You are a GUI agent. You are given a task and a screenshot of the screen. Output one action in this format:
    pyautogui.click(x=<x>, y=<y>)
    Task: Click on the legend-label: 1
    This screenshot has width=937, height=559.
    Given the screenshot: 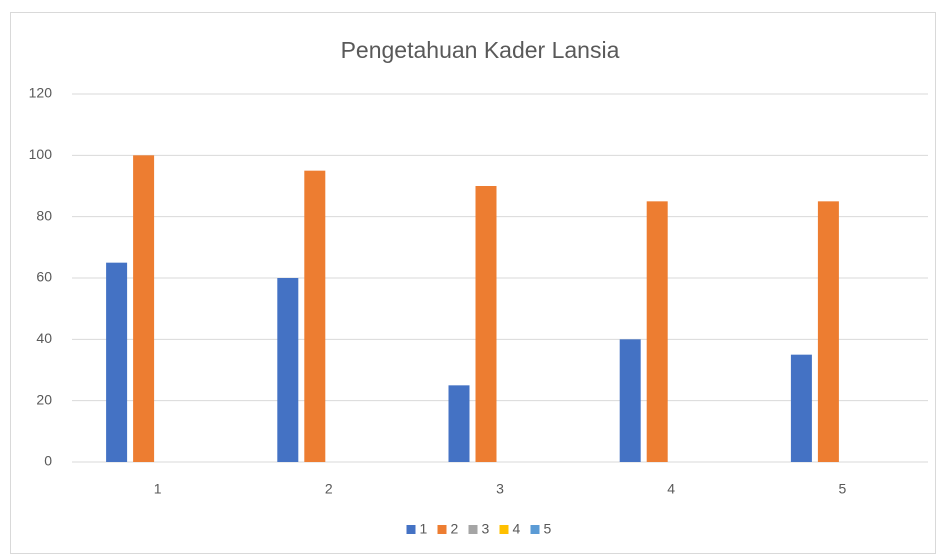 What is the action you would take?
    pyautogui.click(x=424, y=529)
    